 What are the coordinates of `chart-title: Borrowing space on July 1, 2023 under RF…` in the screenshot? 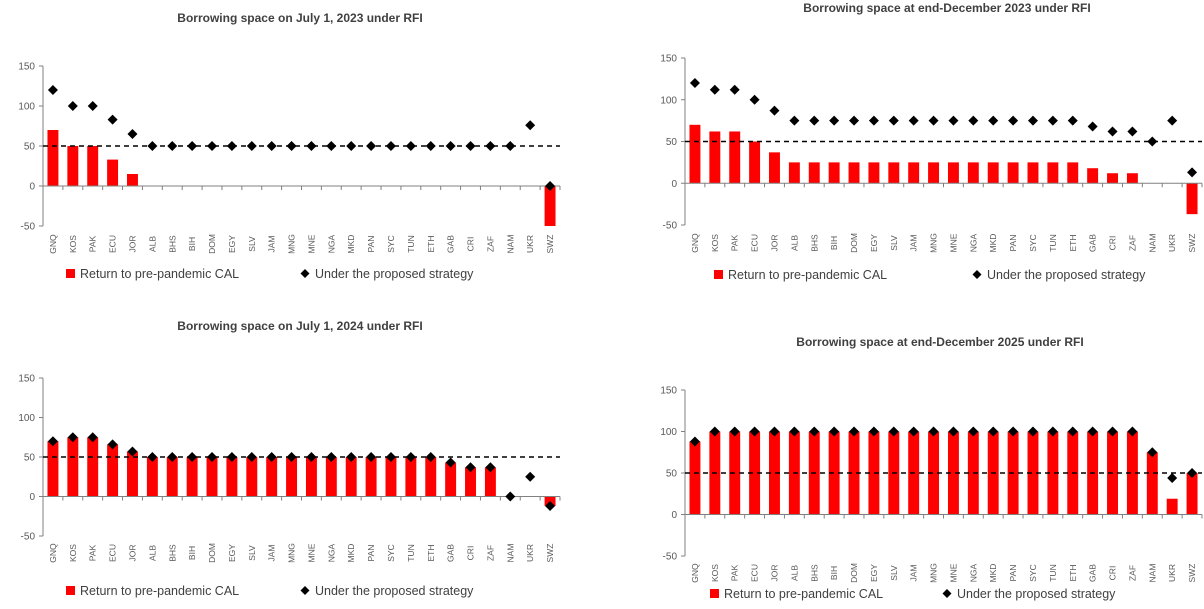 It's located at (299, 18).